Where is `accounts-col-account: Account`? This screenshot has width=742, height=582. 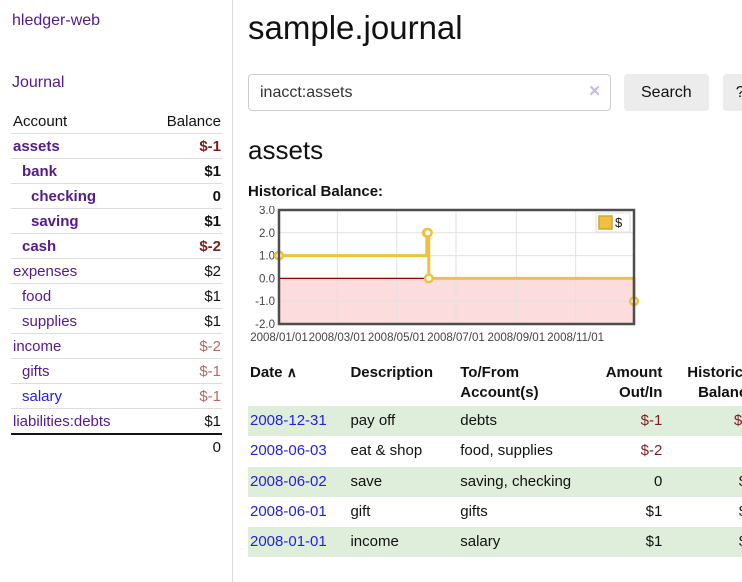
accounts-col-account: Account is located at coordinates (40, 121).